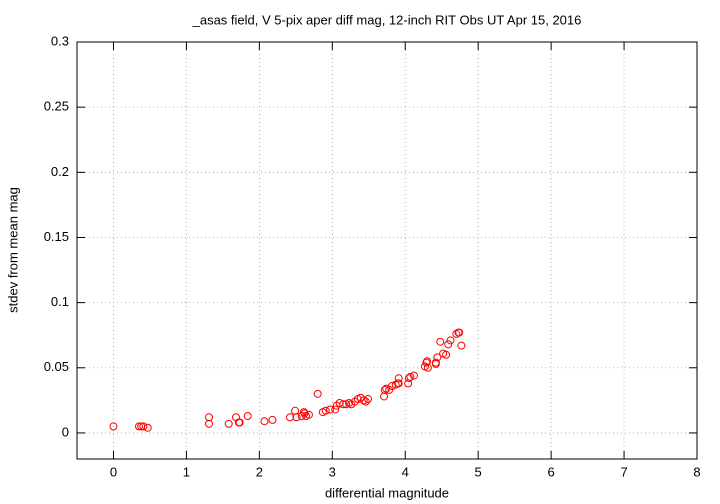  I want to click on x-tick-label: 7, so click(623, 471).